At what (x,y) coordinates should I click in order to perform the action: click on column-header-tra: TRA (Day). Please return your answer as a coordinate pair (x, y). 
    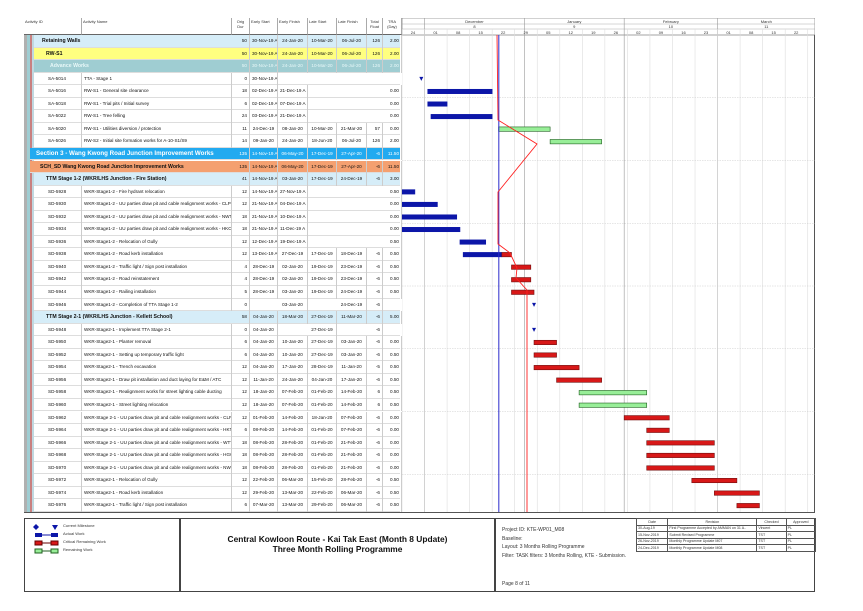
    Looking at the image, I should click on (392, 26).